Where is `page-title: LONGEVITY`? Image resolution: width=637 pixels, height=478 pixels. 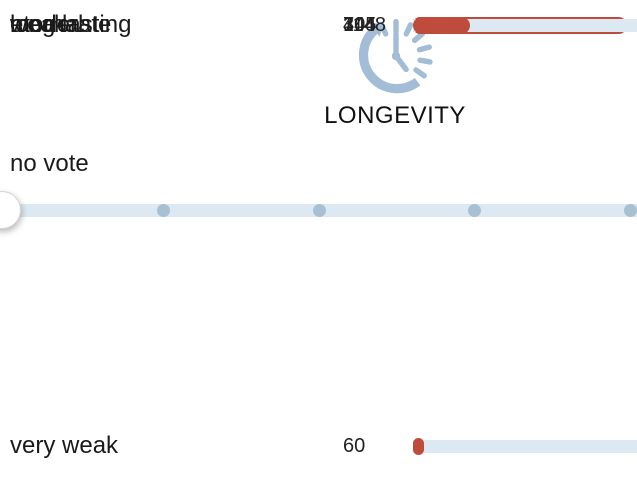
page-title: LONGEVITY is located at coordinates (395, 115).